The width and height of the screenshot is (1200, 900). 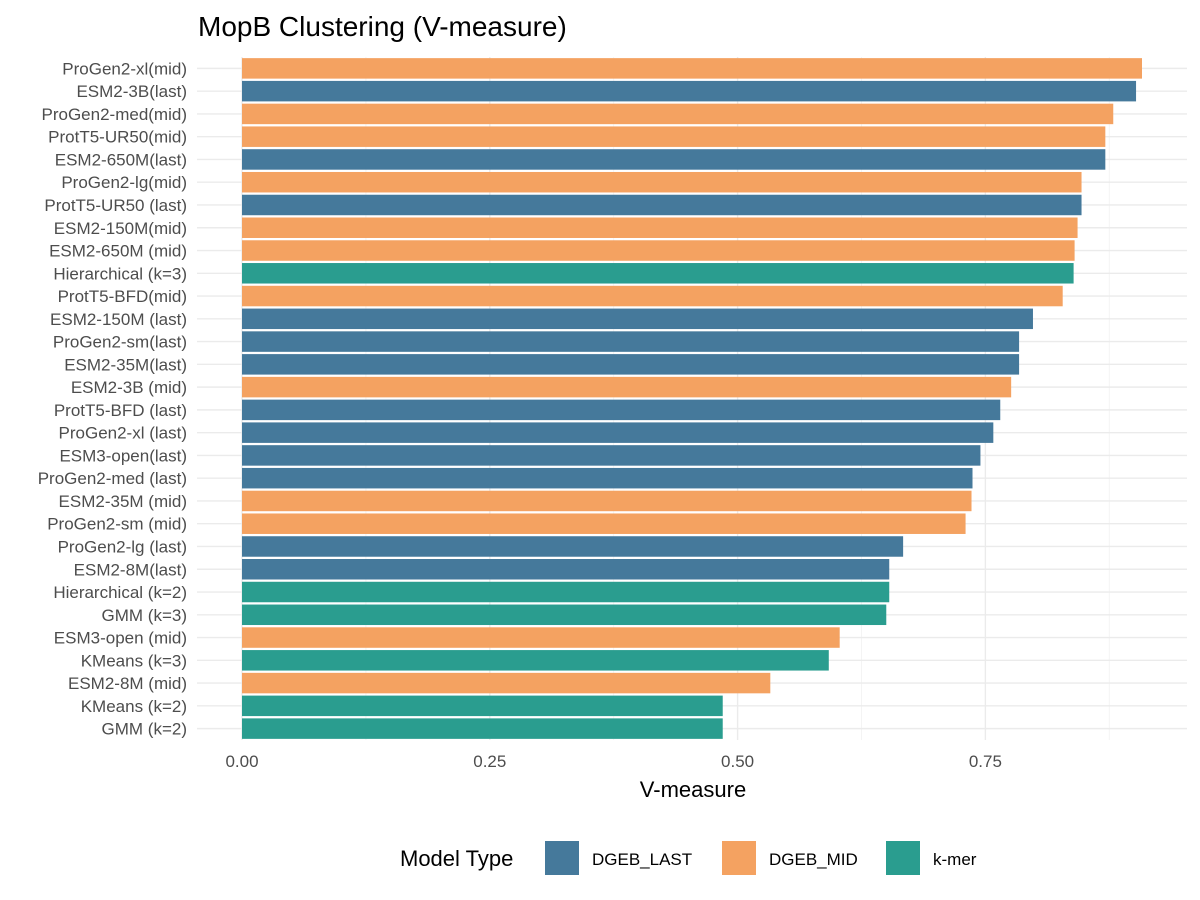 What do you see at coordinates (456, 858) in the screenshot?
I see `legend-title: Model Type` at bounding box center [456, 858].